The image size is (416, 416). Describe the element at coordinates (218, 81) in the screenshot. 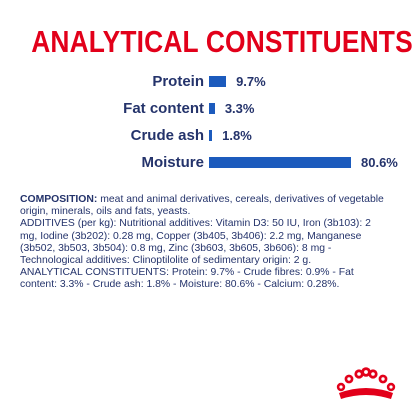

I see `bar-protein` at that location.